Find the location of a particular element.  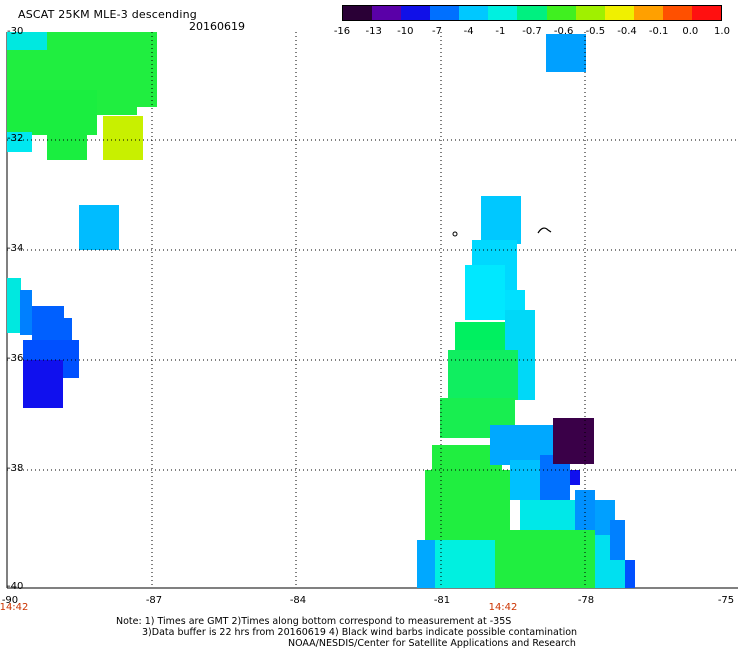

colorbar-label: -0.7 is located at coordinates (532, 31).